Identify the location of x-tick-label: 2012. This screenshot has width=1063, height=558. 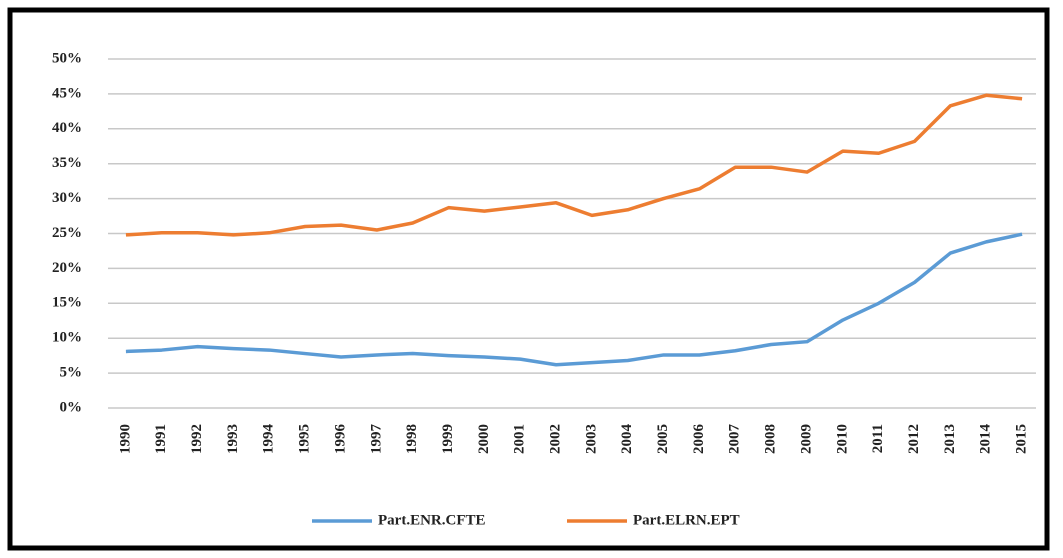
(914, 439).